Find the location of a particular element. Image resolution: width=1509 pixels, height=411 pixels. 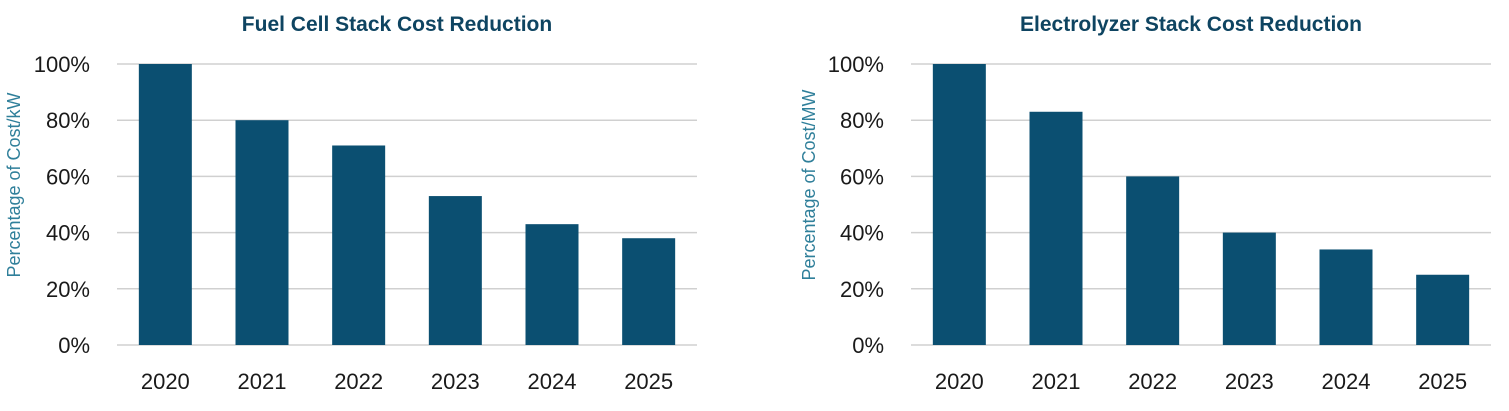

fuel-cell-x-tick-label: 2023 is located at coordinates (455, 381).